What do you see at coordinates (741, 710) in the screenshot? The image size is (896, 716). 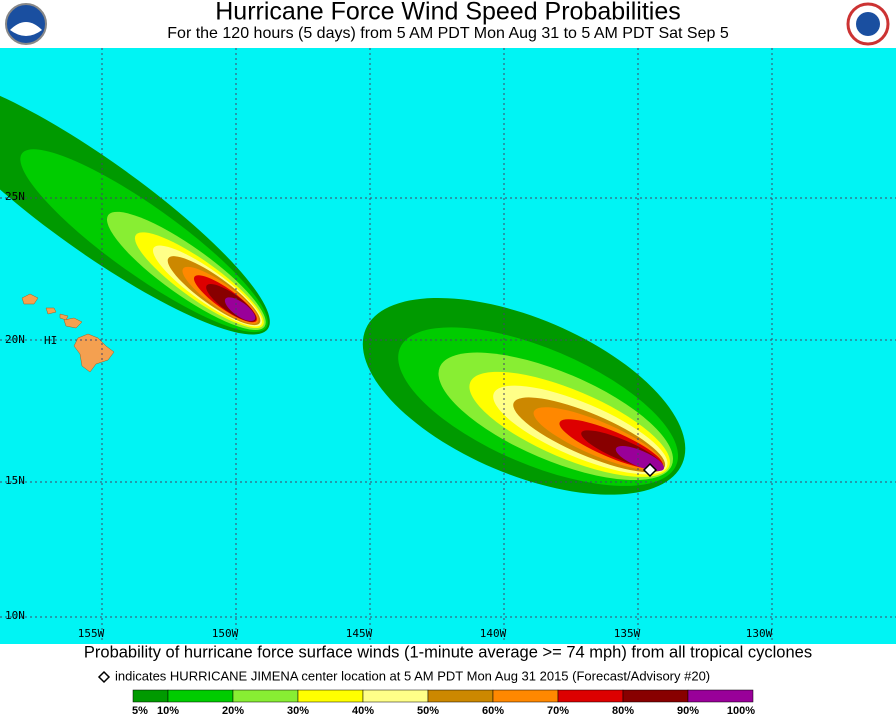 I see `legend-label: 100%` at bounding box center [741, 710].